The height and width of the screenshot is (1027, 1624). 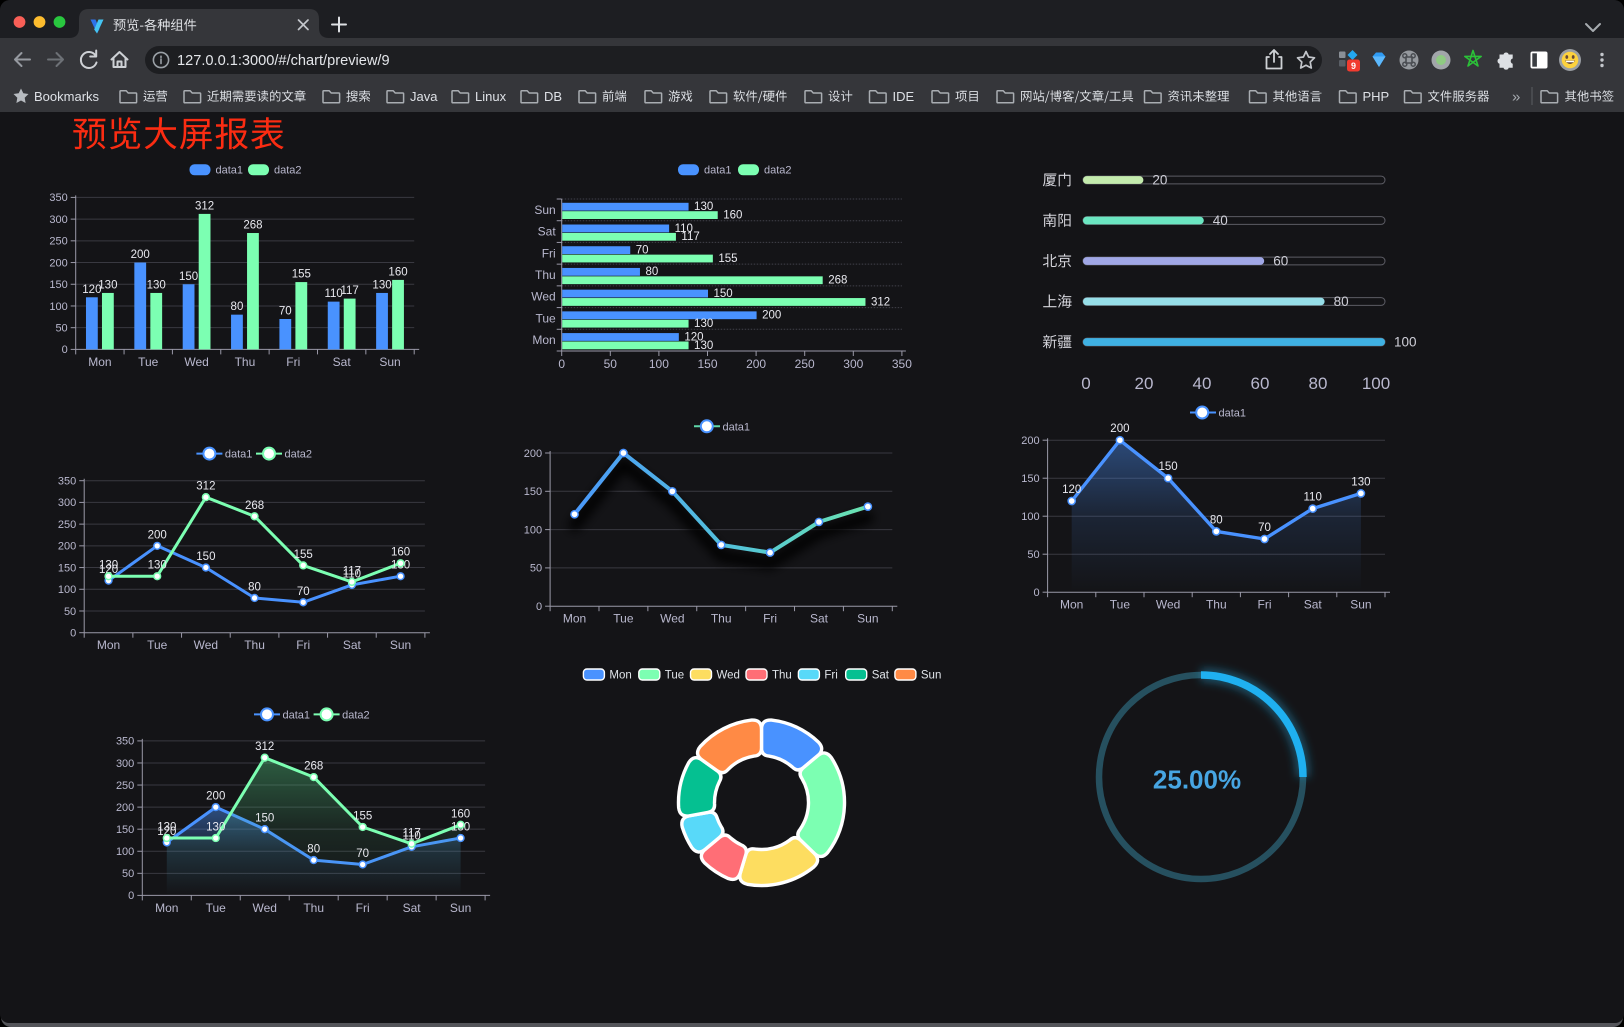 What do you see at coordinates (1376, 96) in the screenshot?
I see `svg-text: PHP` at bounding box center [1376, 96].